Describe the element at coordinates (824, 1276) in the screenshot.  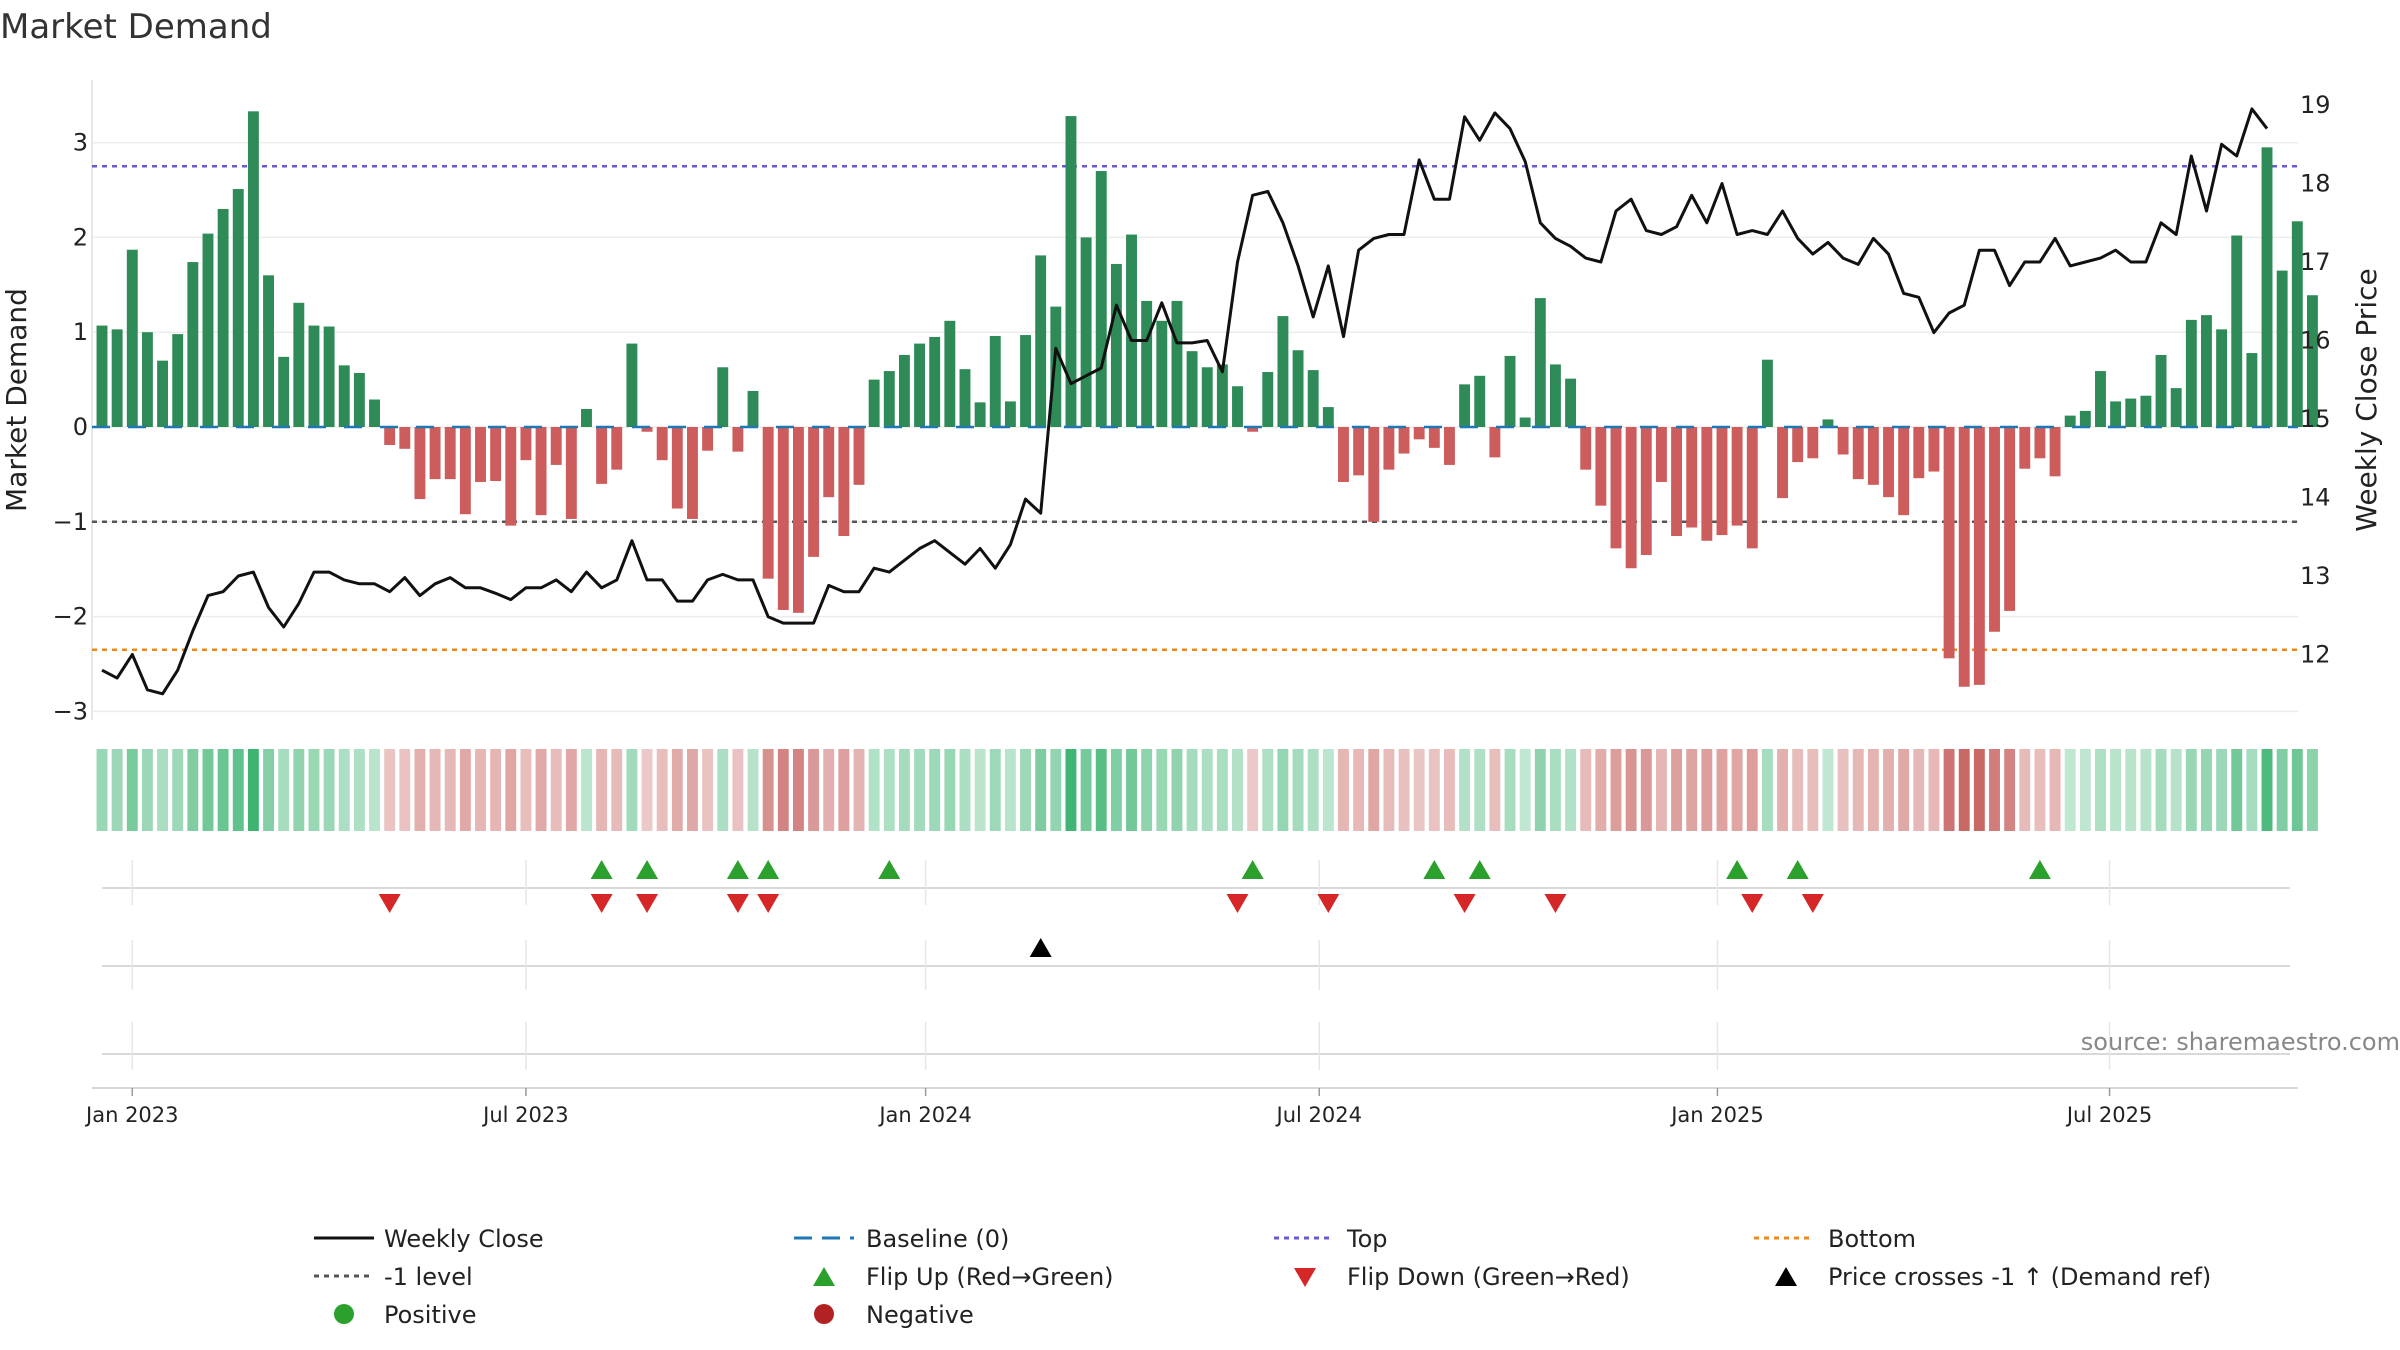
I see `legend-flip-up-icon` at that location.